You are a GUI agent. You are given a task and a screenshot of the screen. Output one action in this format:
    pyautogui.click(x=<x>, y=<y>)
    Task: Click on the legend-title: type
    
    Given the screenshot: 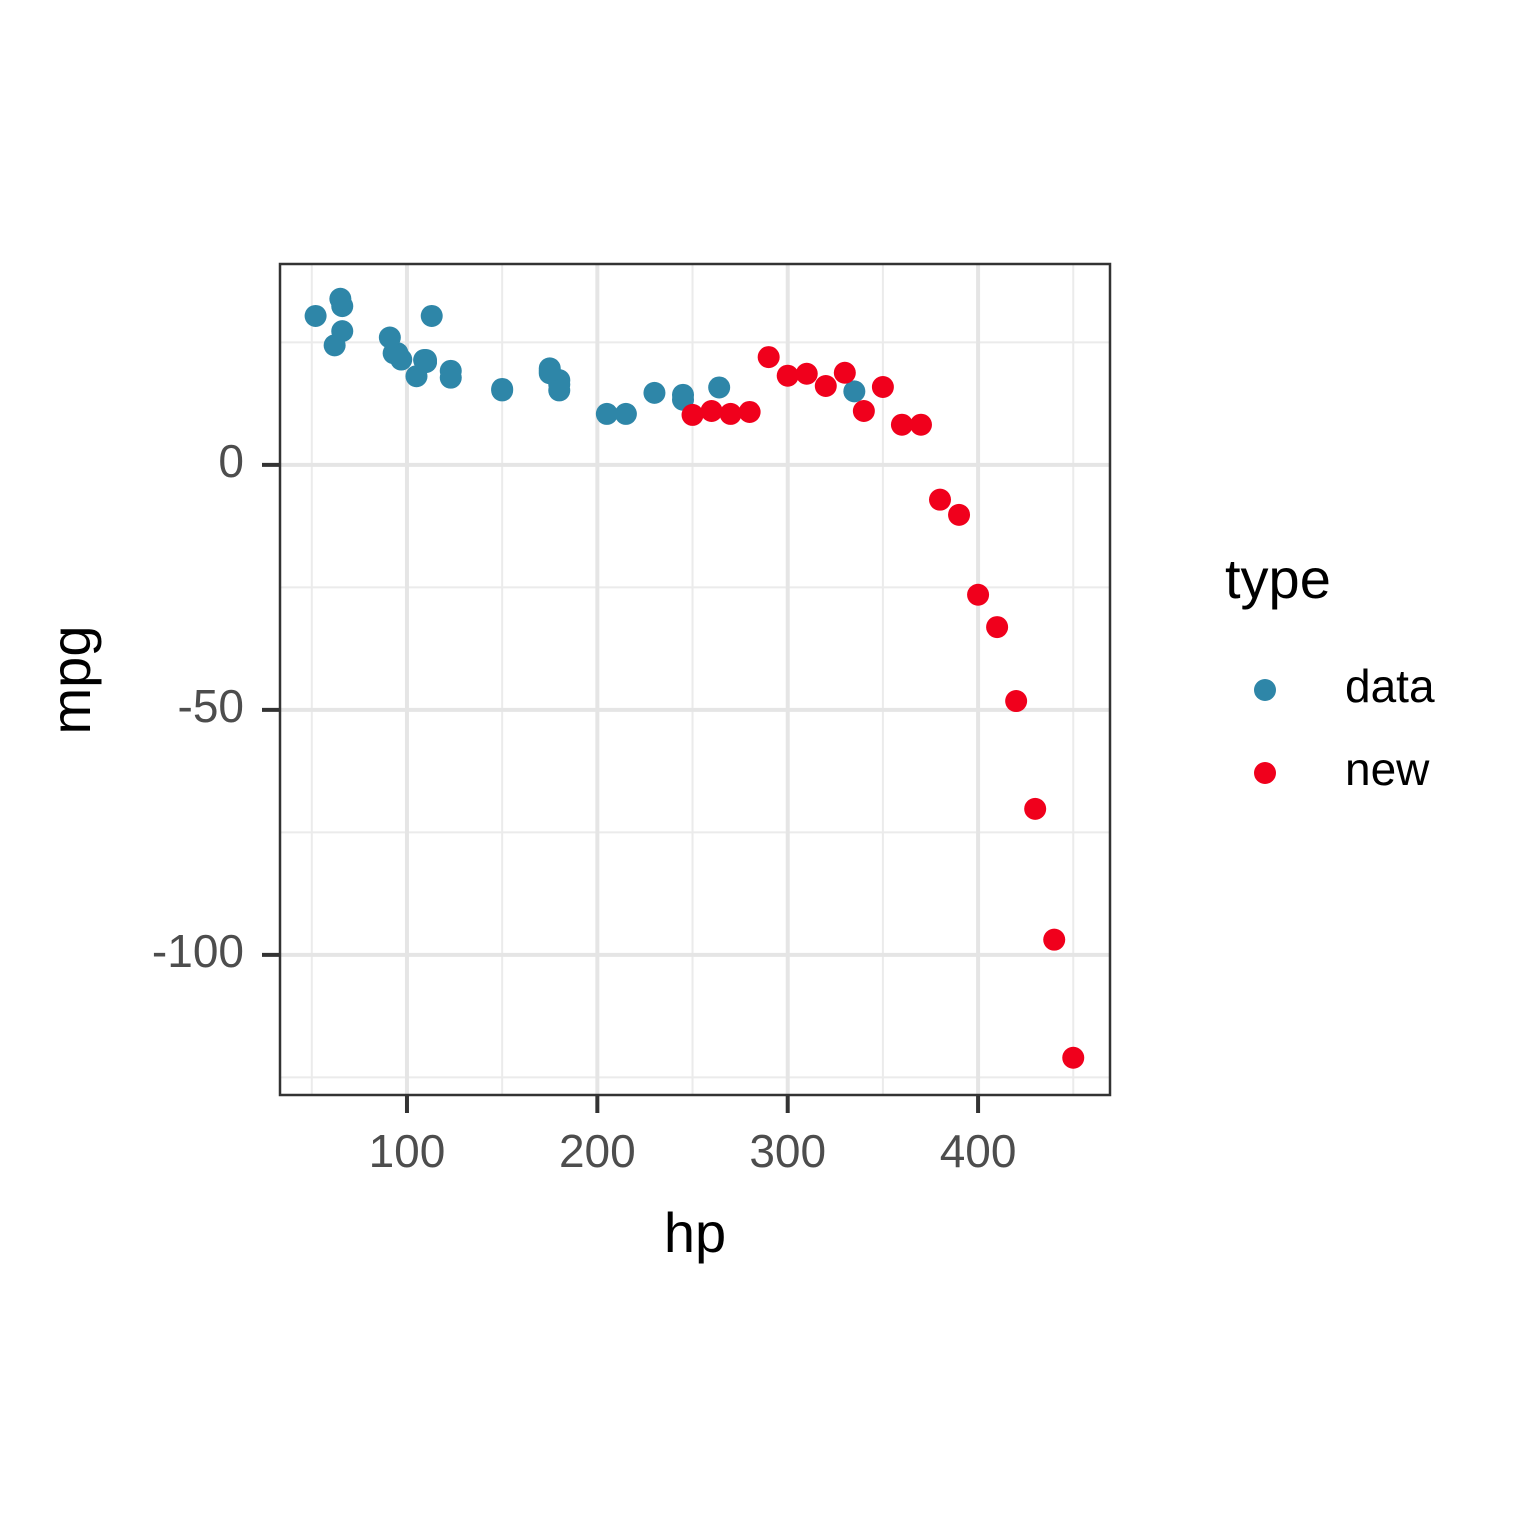 What is the action you would take?
    pyautogui.click(x=1278, y=578)
    